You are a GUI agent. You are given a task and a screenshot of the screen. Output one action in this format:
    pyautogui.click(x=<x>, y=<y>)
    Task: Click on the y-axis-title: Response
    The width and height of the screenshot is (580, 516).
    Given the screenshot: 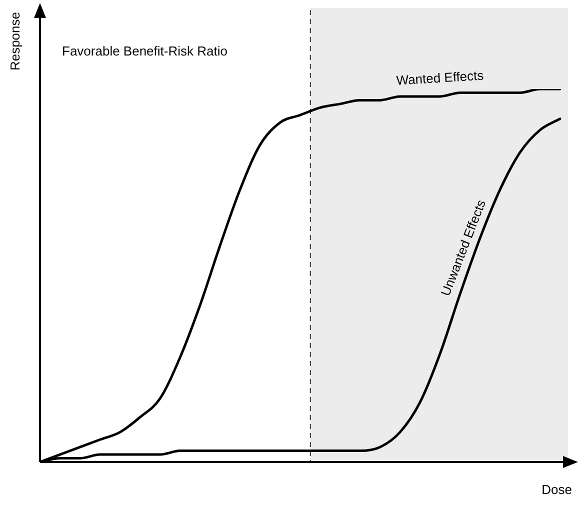 What is the action you would take?
    pyautogui.click(x=15, y=41)
    